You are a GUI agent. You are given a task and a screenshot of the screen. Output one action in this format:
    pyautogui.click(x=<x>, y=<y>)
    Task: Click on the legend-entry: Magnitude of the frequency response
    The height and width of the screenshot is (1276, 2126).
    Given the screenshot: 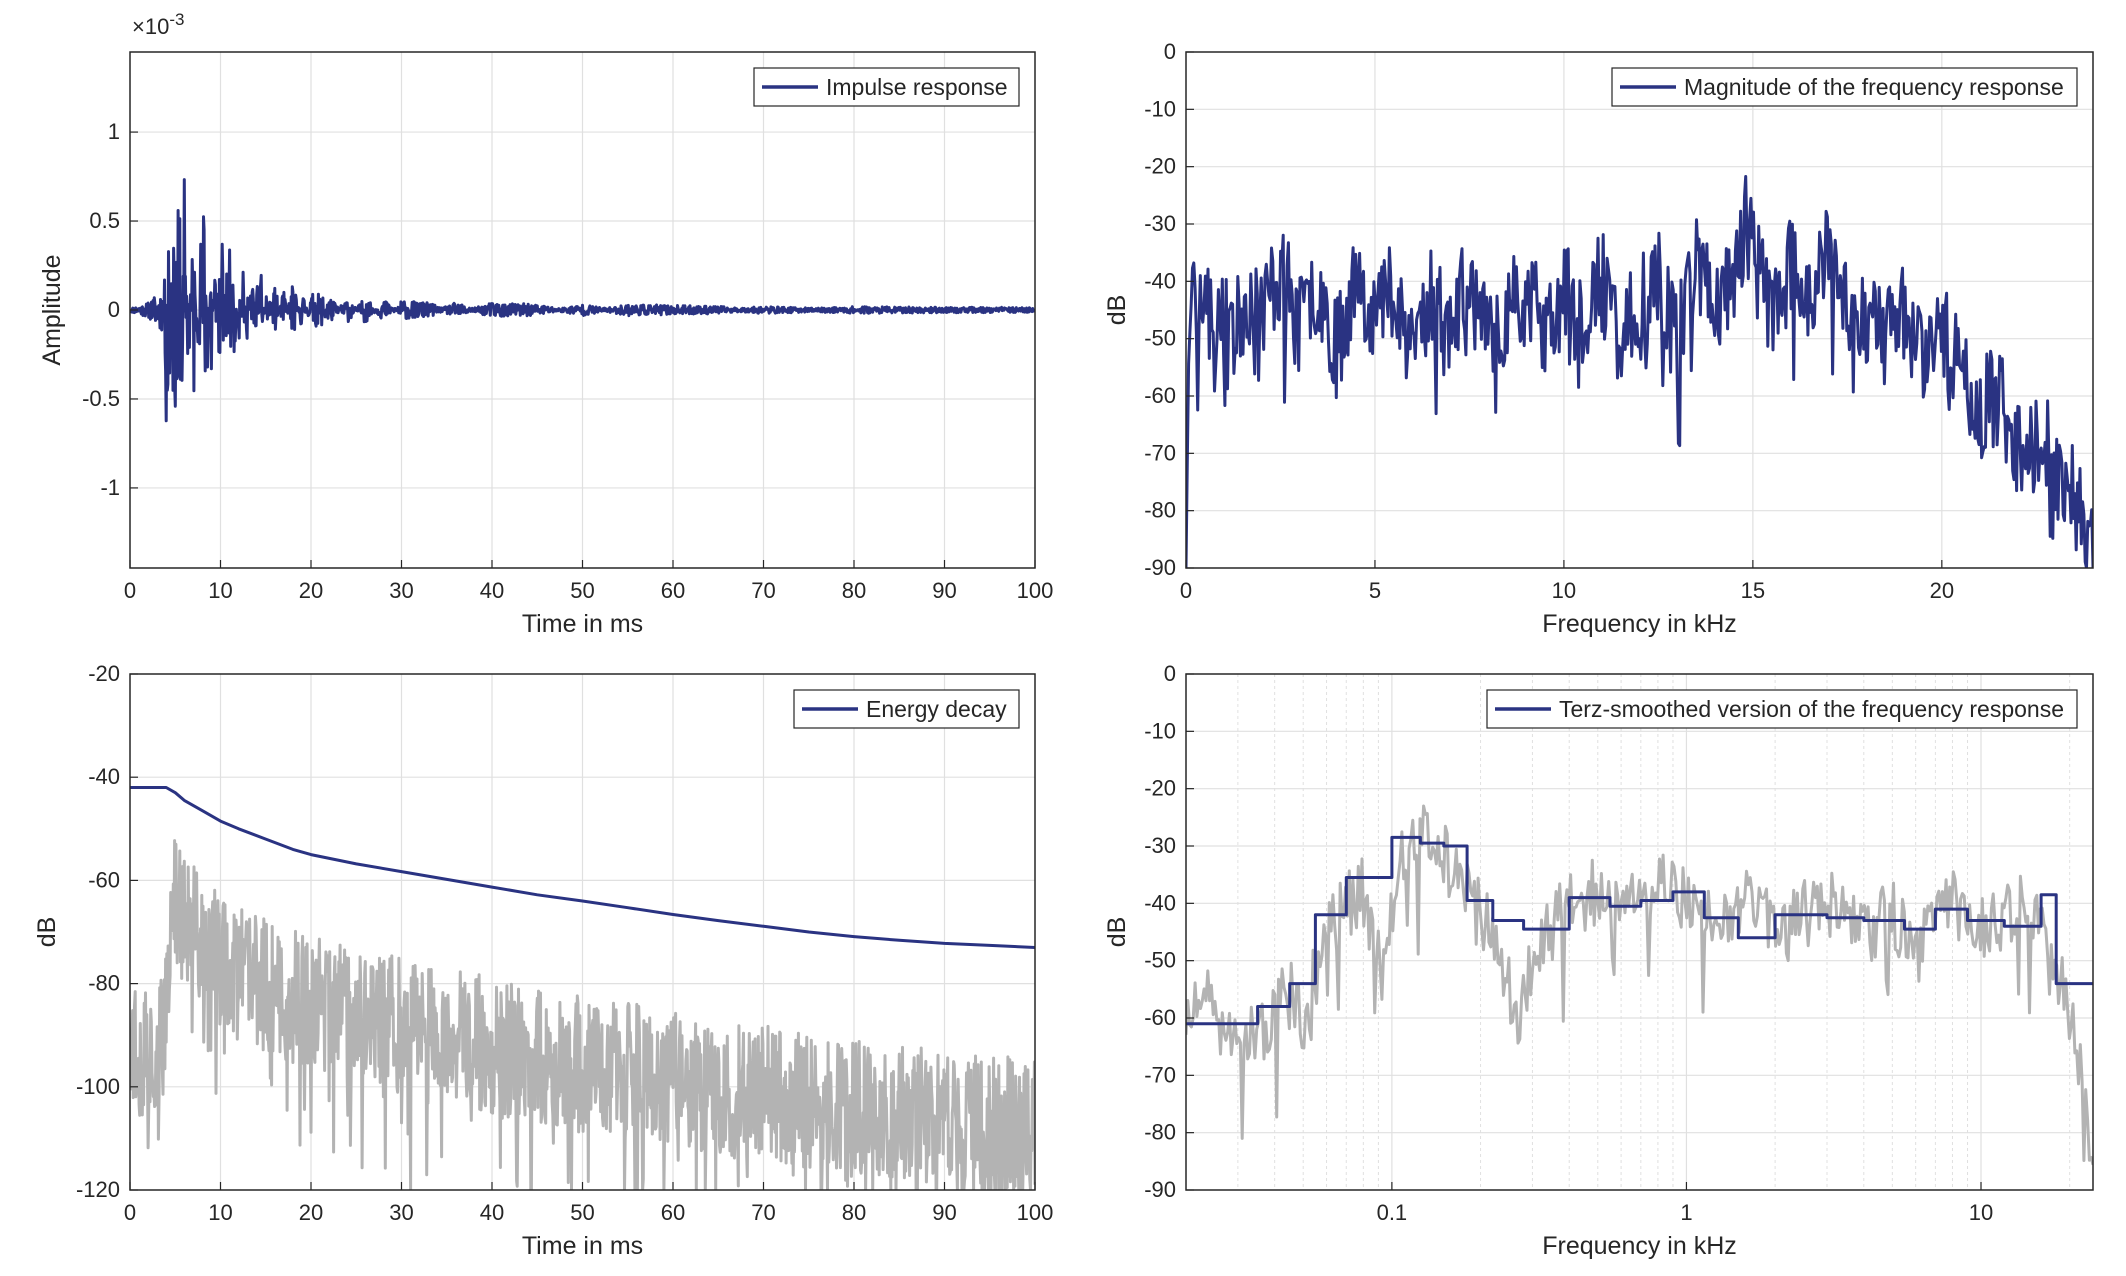 What is the action you would take?
    pyautogui.click(x=1874, y=87)
    